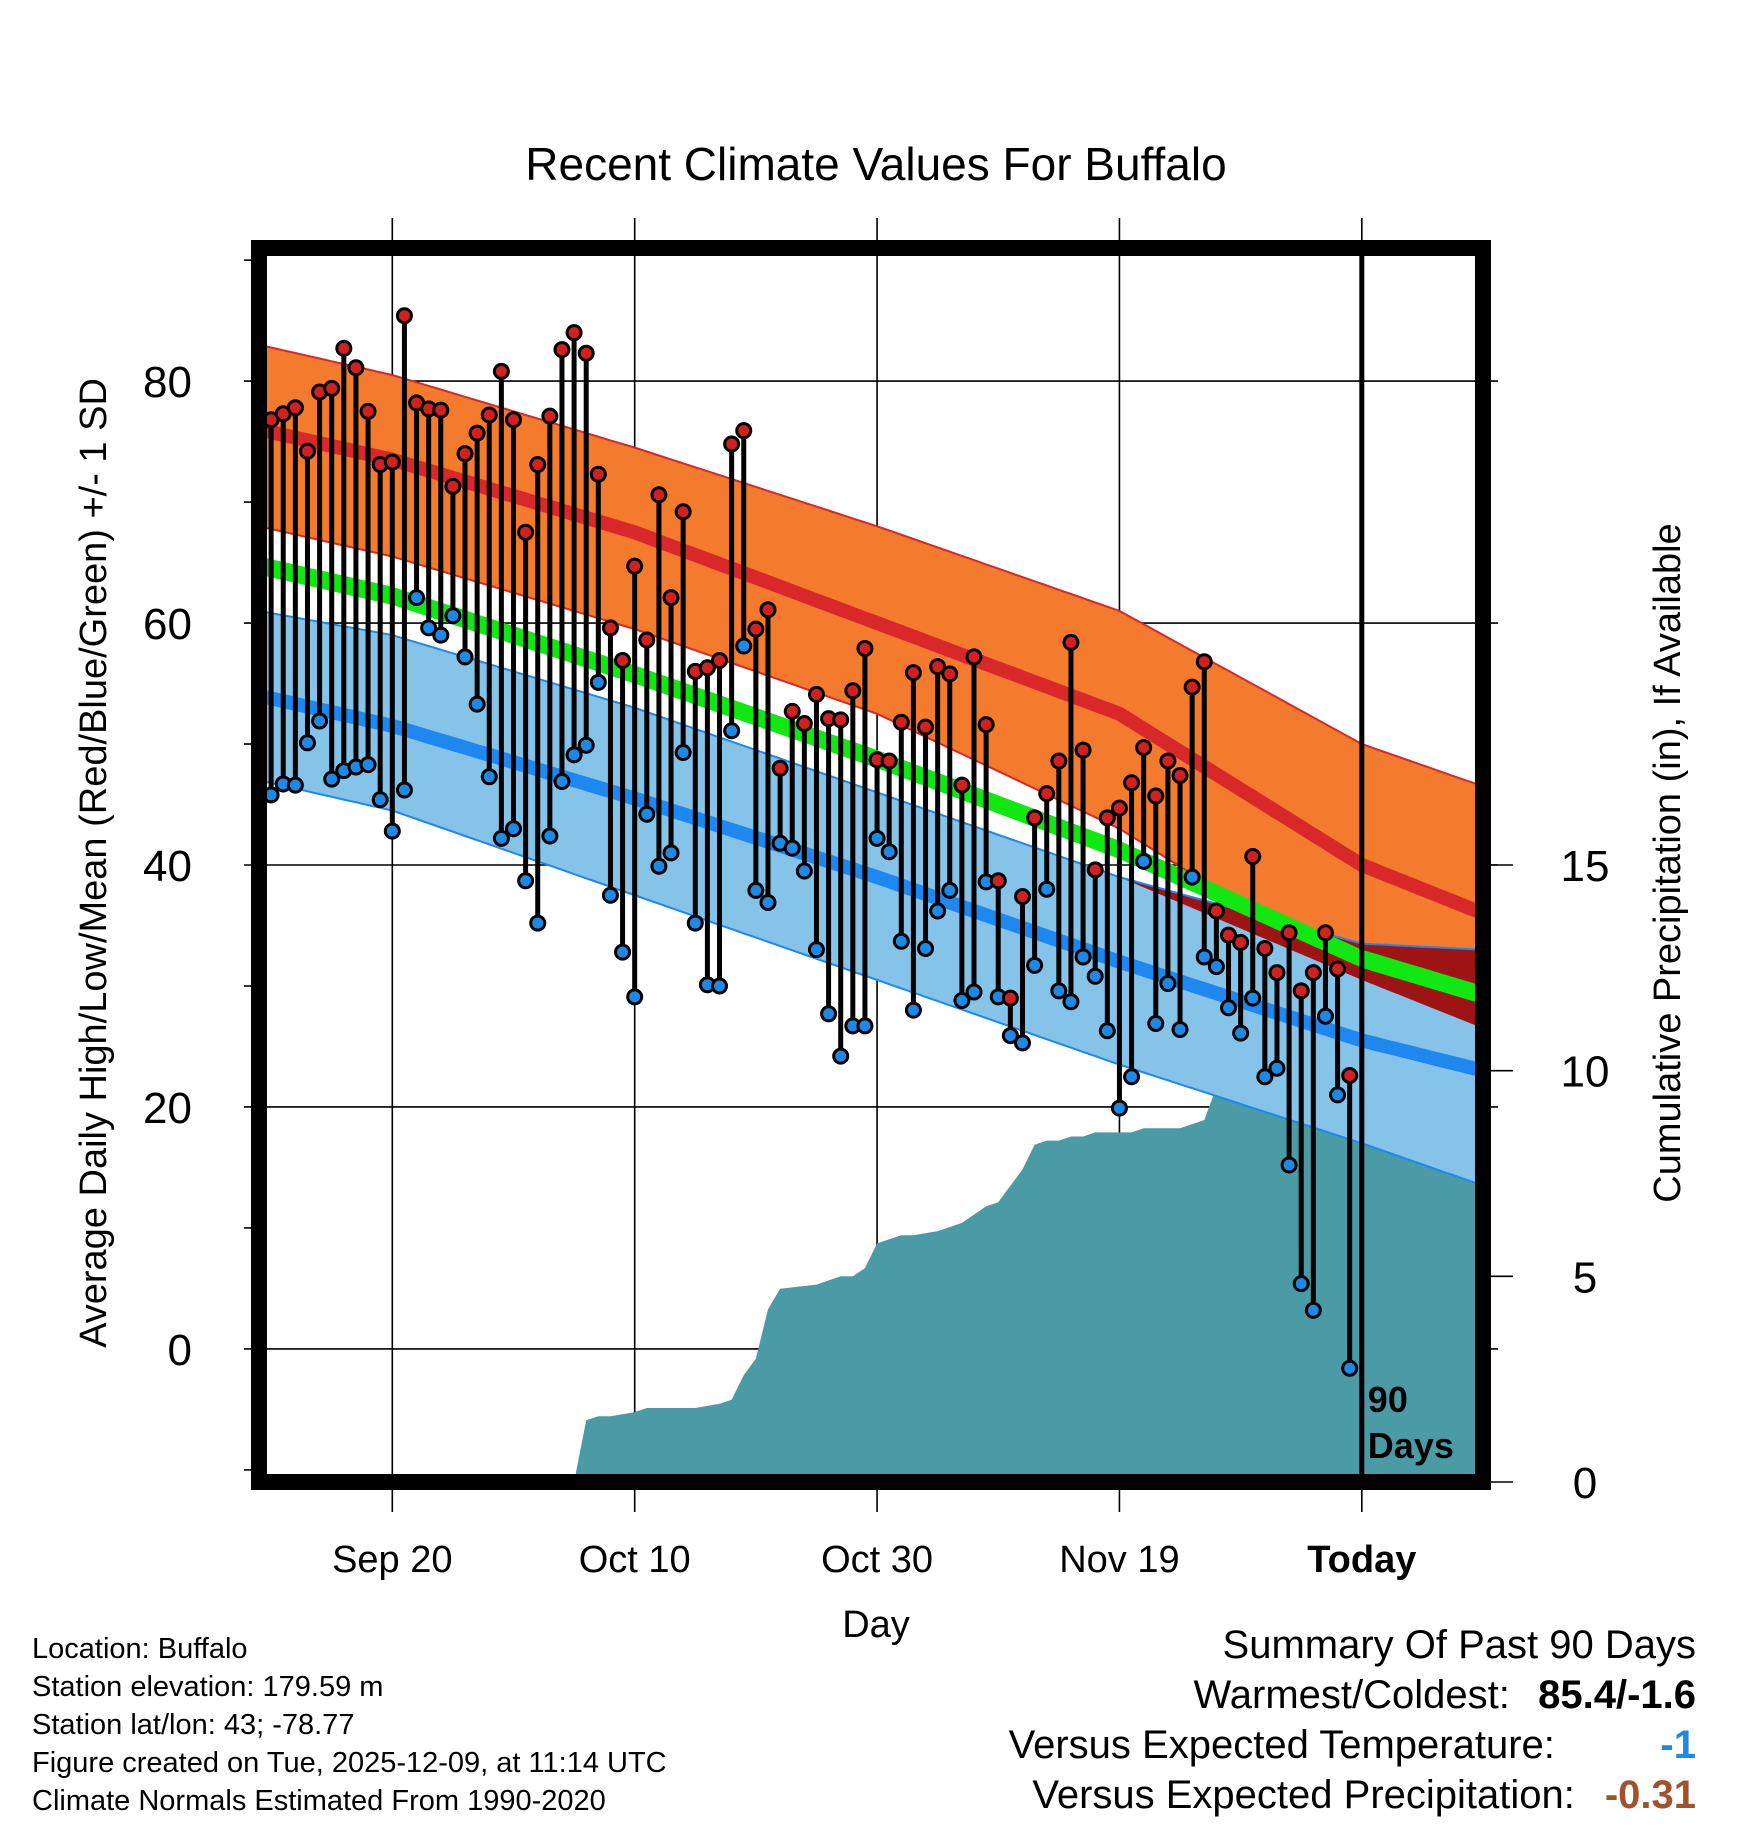 Image resolution: width=1748 pixels, height=1828 pixels. What do you see at coordinates (1281, 1745) in the screenshot?
I see `temp-label: Versus Expected Temperature:` at bounding box center [1281, 1745].